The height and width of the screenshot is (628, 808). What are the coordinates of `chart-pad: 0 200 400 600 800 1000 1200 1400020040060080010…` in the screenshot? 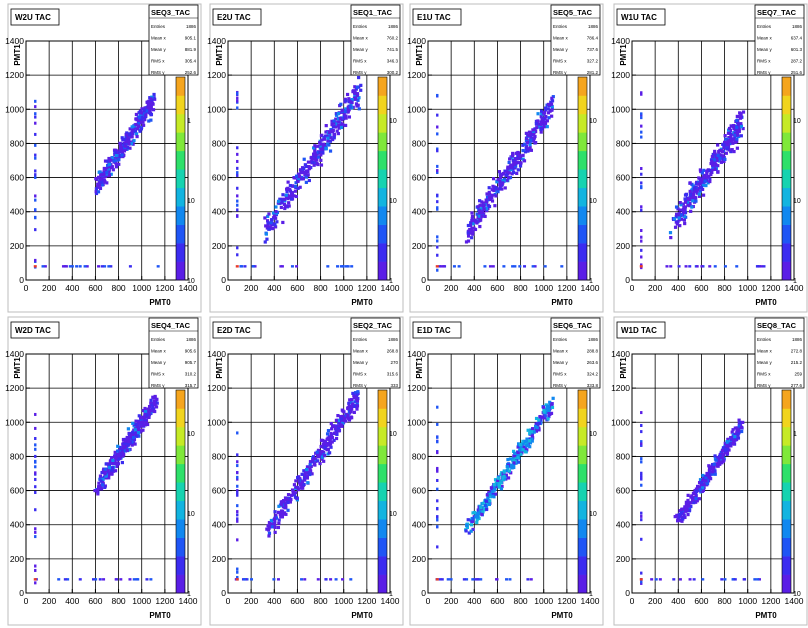 It's located at (305, 158).